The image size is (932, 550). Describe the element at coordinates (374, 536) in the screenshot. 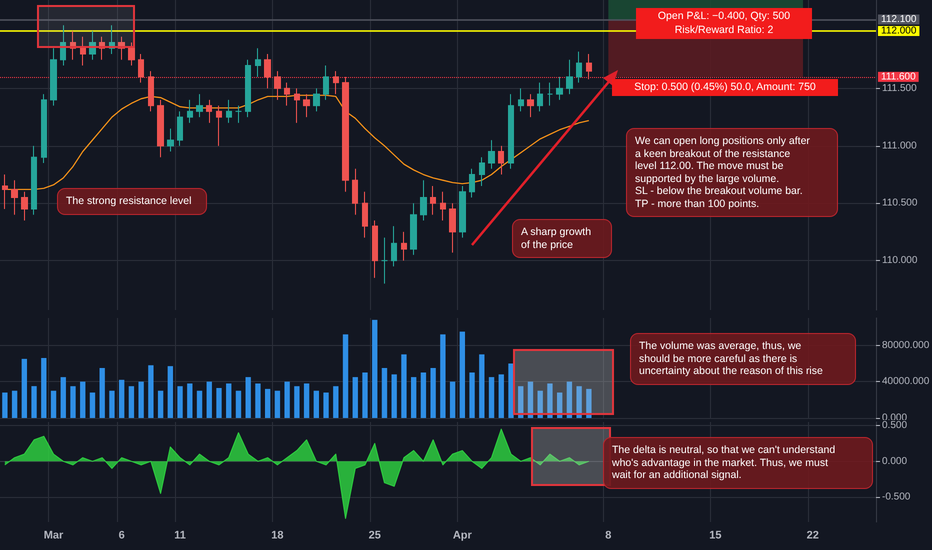

I see `x-tick-label: 25` at that location.